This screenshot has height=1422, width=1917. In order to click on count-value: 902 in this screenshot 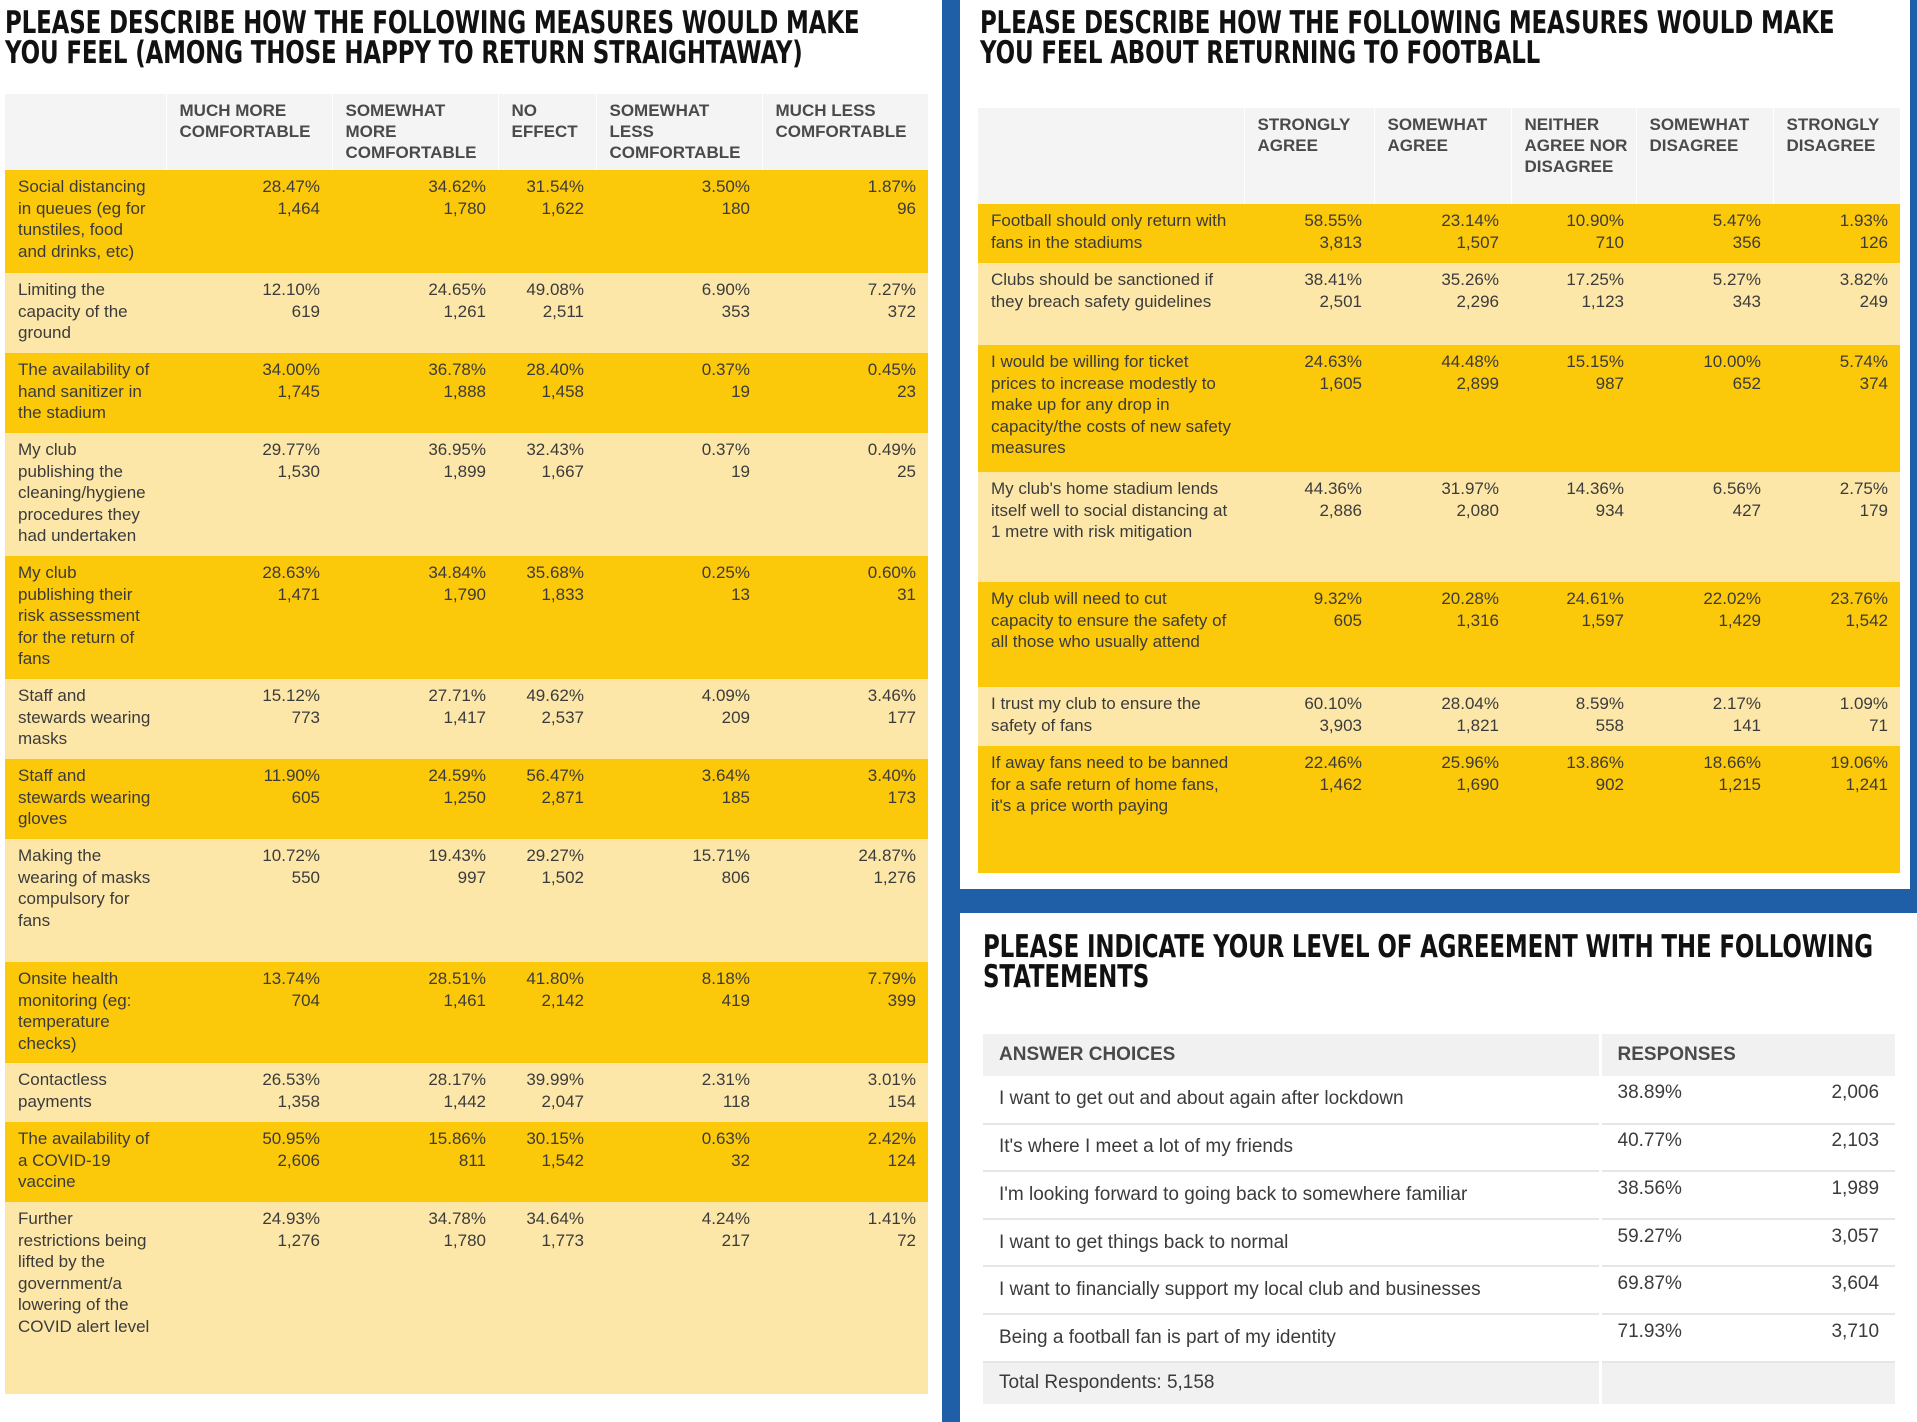, I will do `click(1609, 784)`.